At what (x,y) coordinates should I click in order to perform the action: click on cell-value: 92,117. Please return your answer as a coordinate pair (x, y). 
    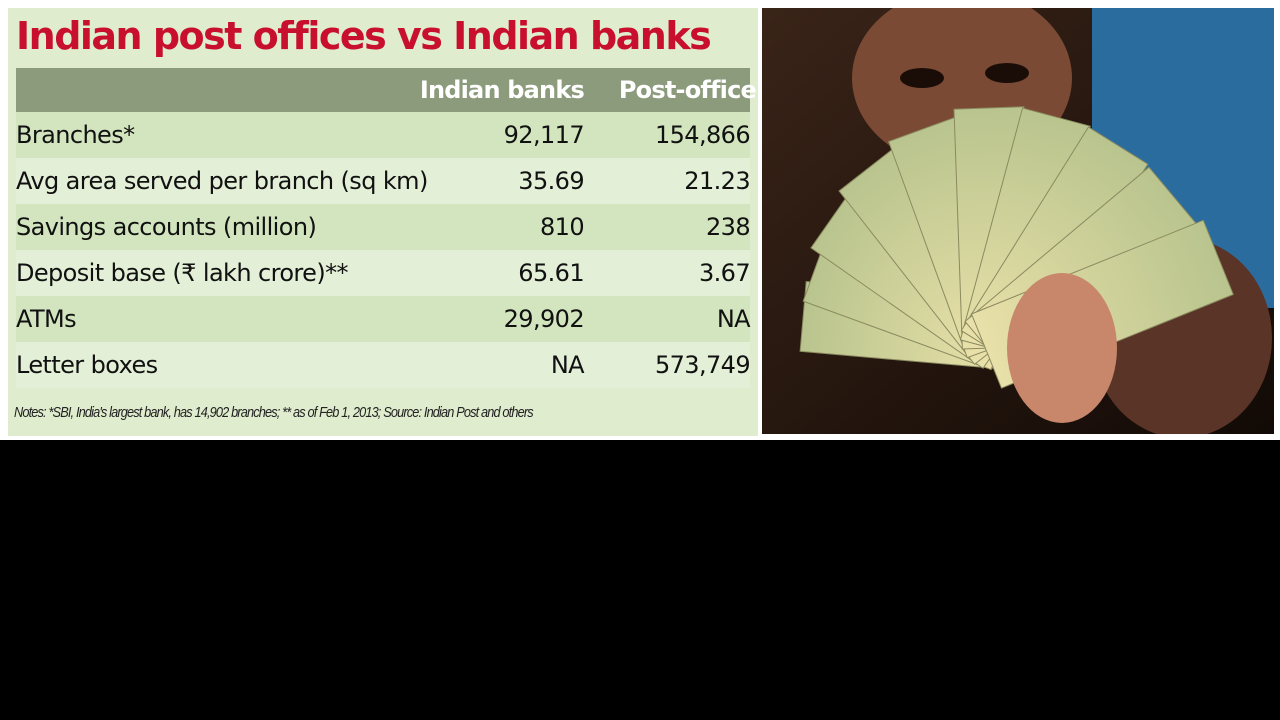
    Looking at the image, I should click on (544, 135).